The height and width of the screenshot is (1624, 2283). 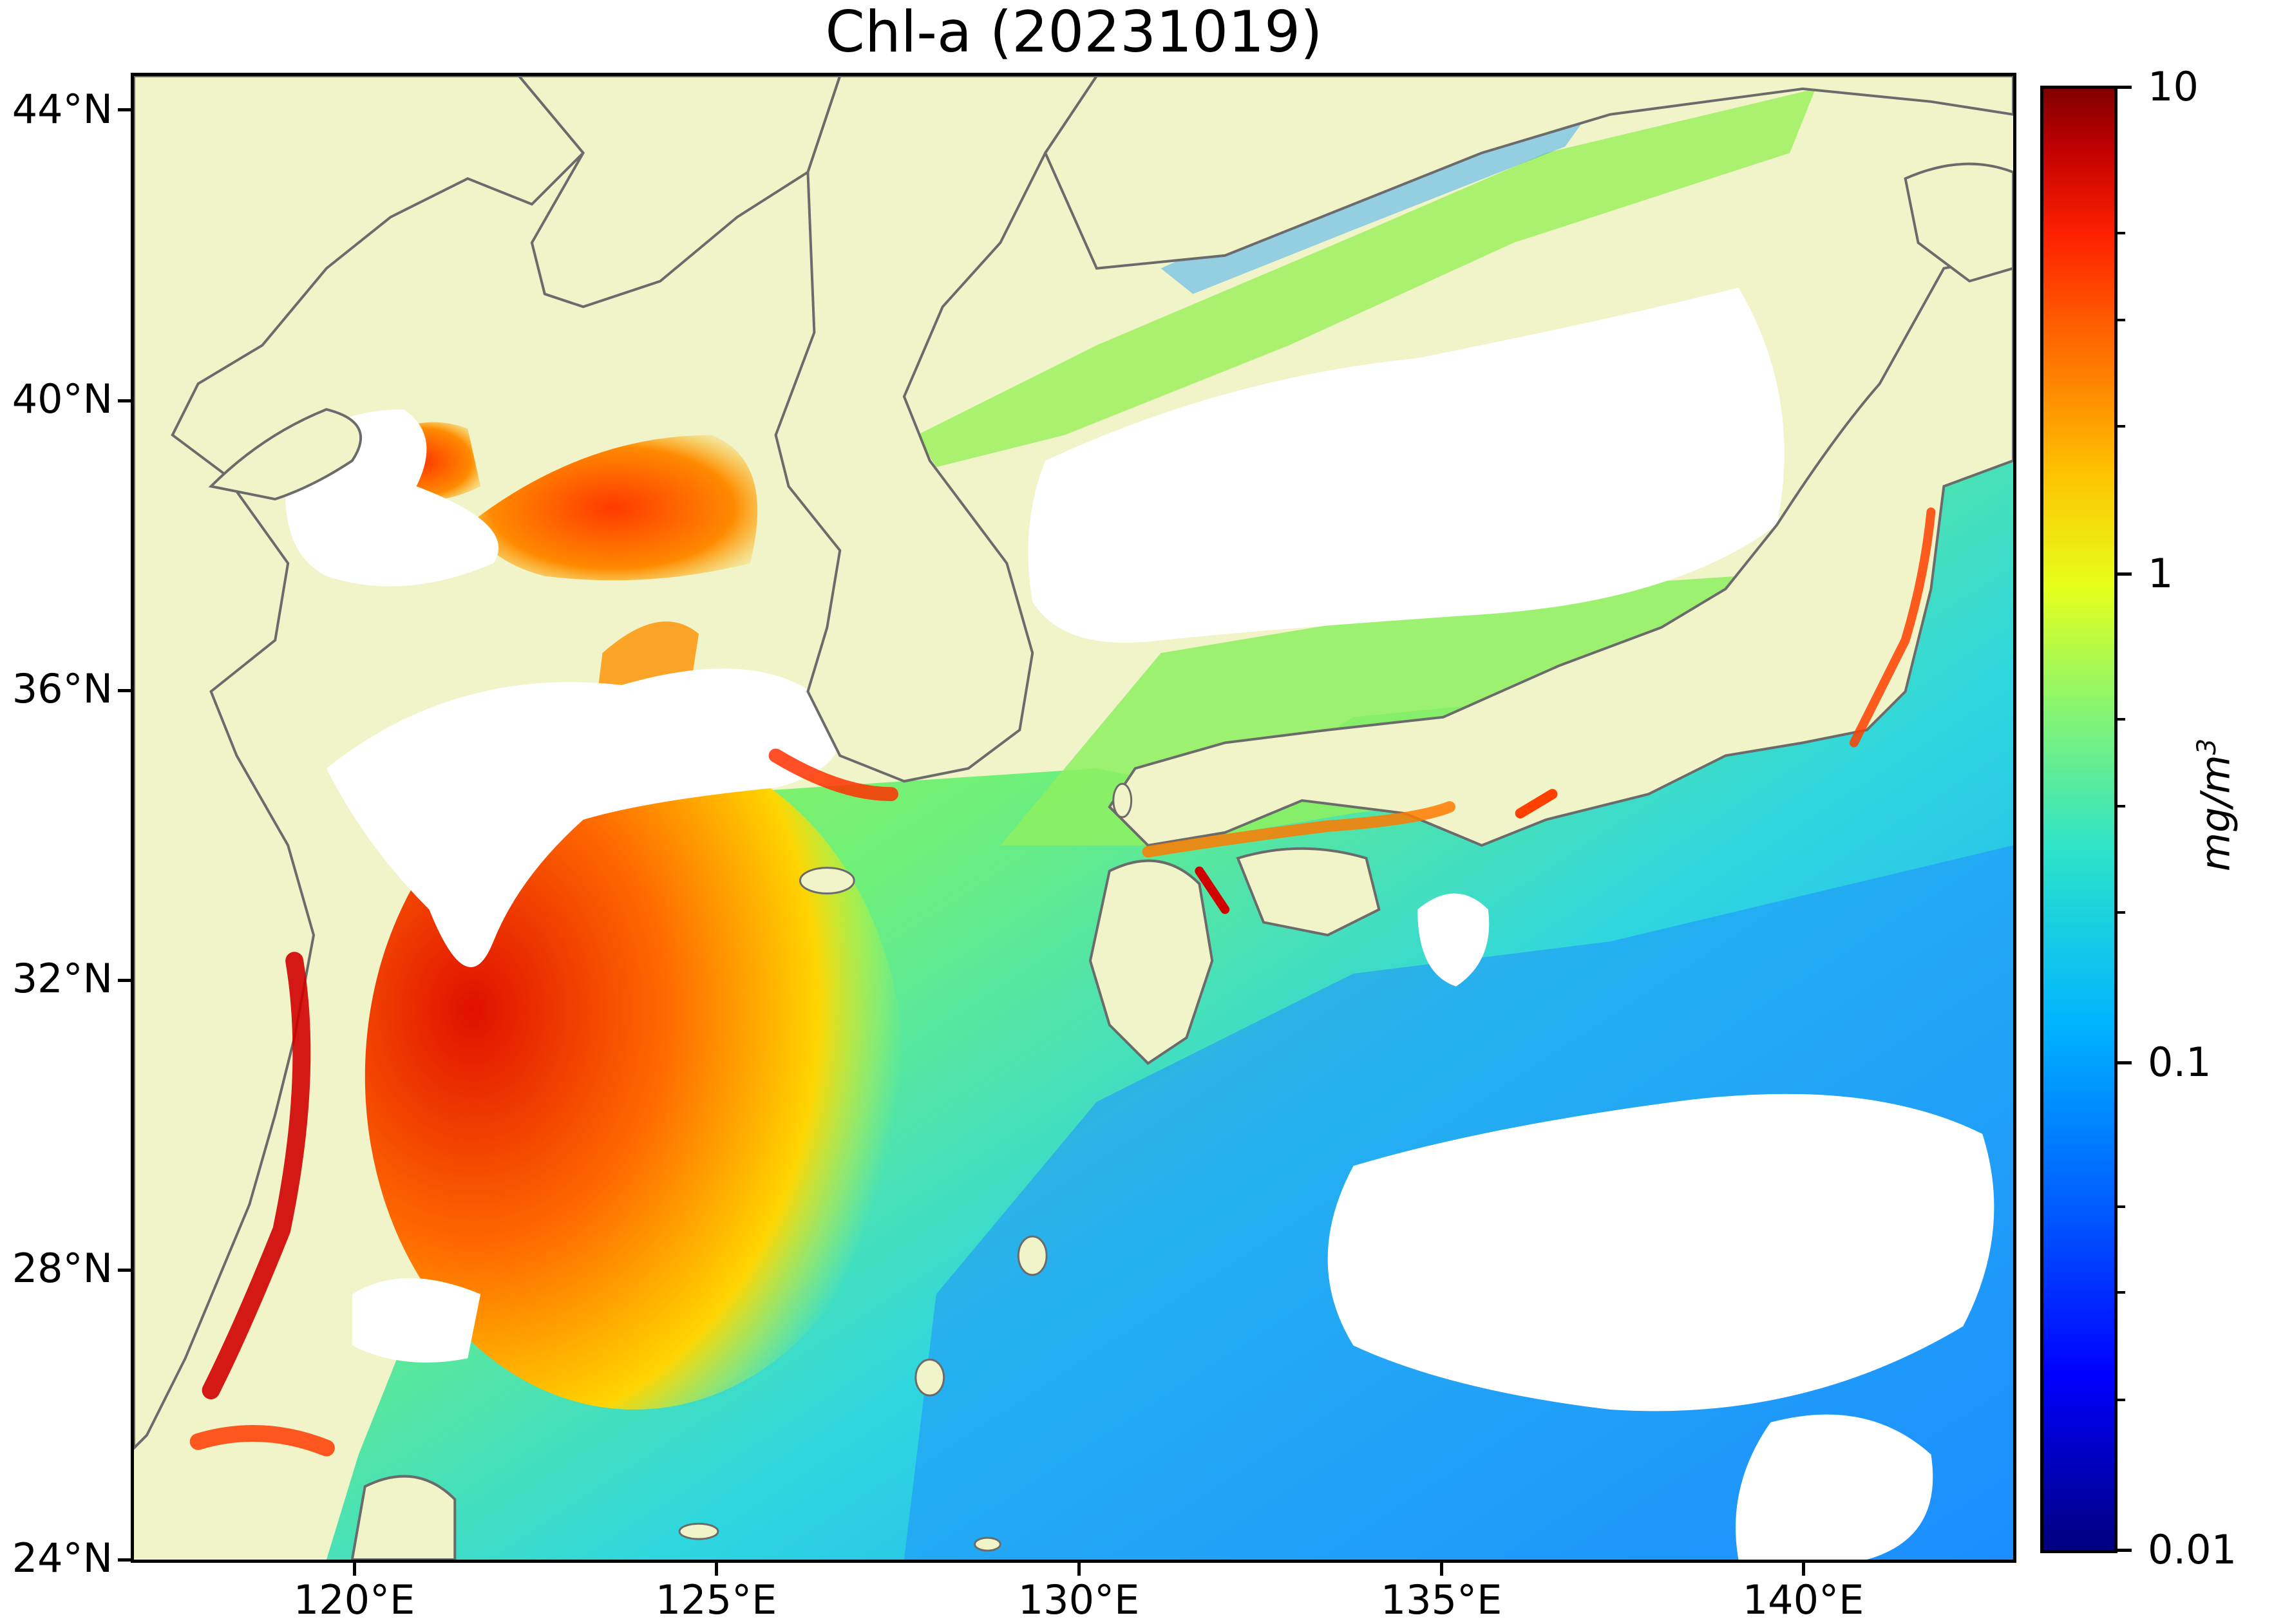 I want to click on no-data-japan-sea, so click(x=1406, y=465).